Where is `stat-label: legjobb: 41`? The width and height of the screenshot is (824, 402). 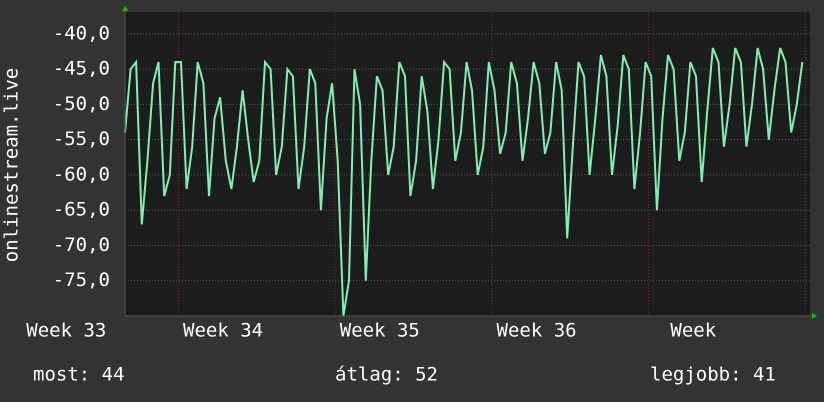 stat-label: legjobb: 41 is located at coordinates (713, 375).